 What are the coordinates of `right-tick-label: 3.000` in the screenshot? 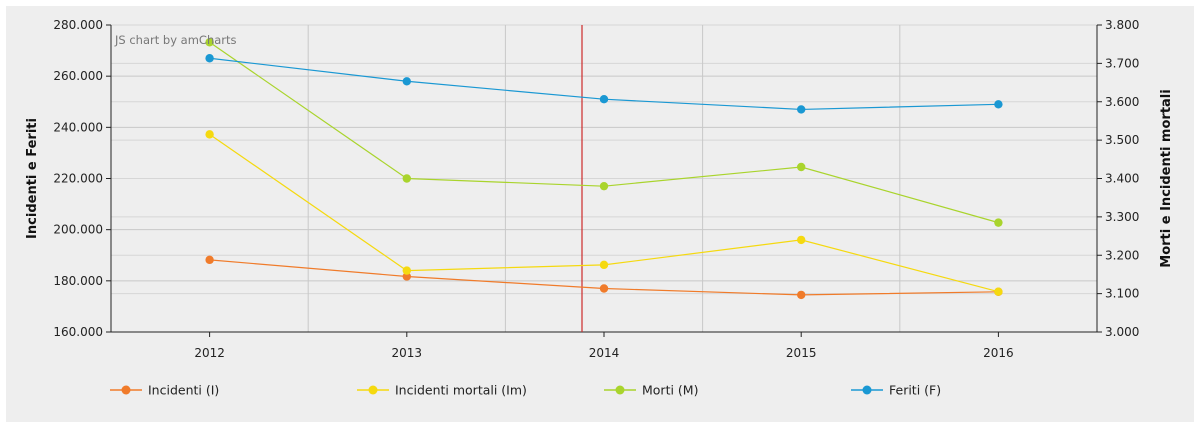 It's located at (1122, 332).